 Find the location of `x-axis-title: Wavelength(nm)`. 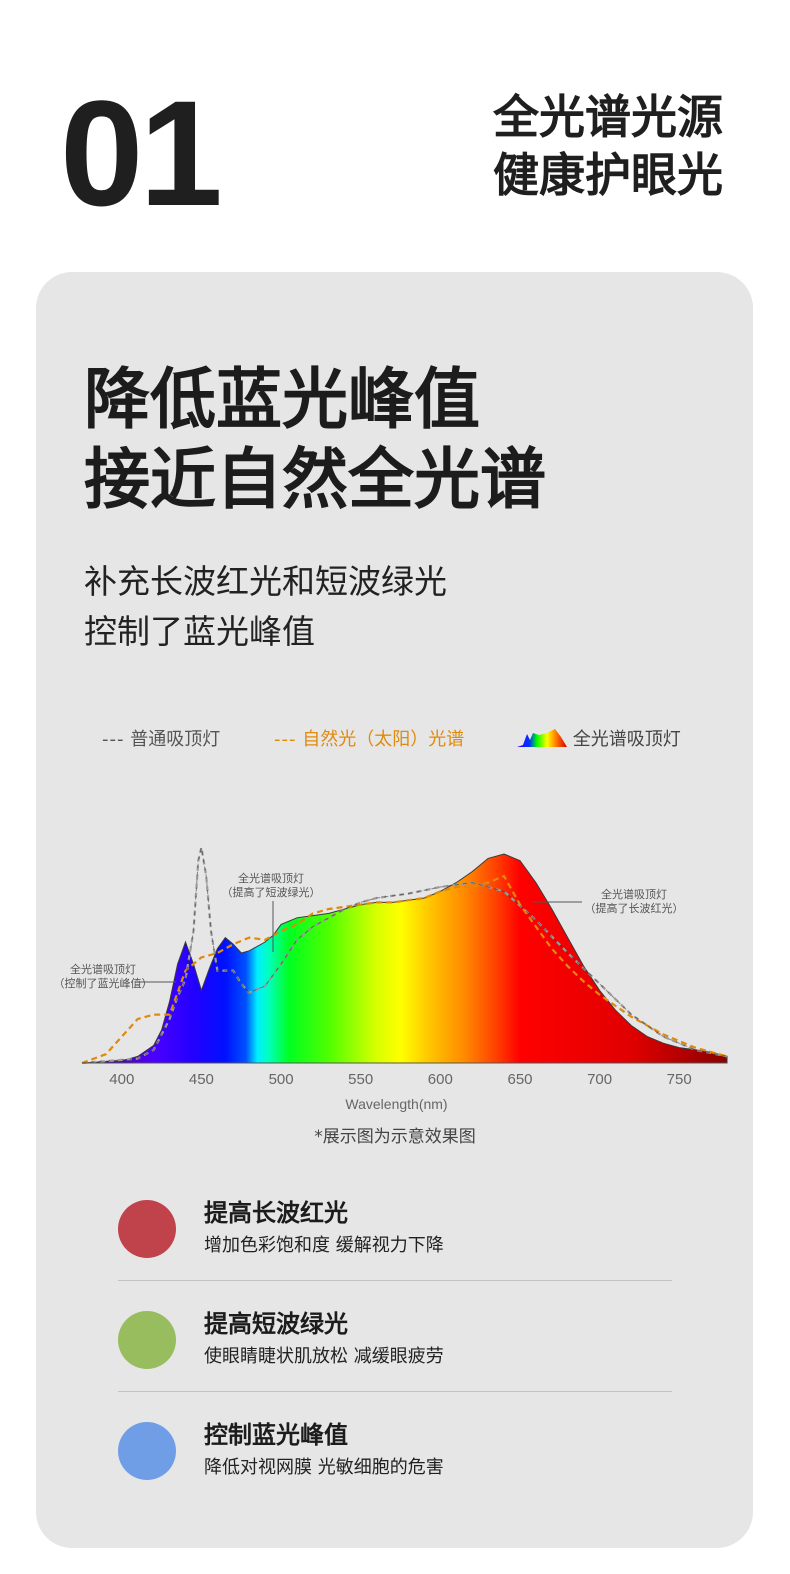

x-axis-title: Wavelength(nm) is located at coordinates (396, 1104).